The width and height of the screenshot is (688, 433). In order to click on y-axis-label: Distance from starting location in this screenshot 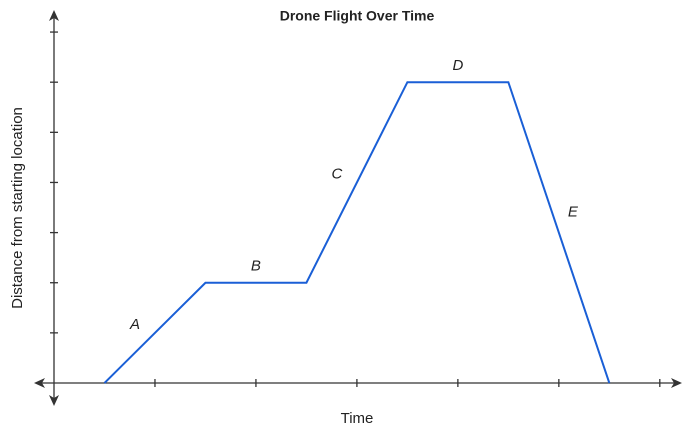, I will do `click(17, 208)`.